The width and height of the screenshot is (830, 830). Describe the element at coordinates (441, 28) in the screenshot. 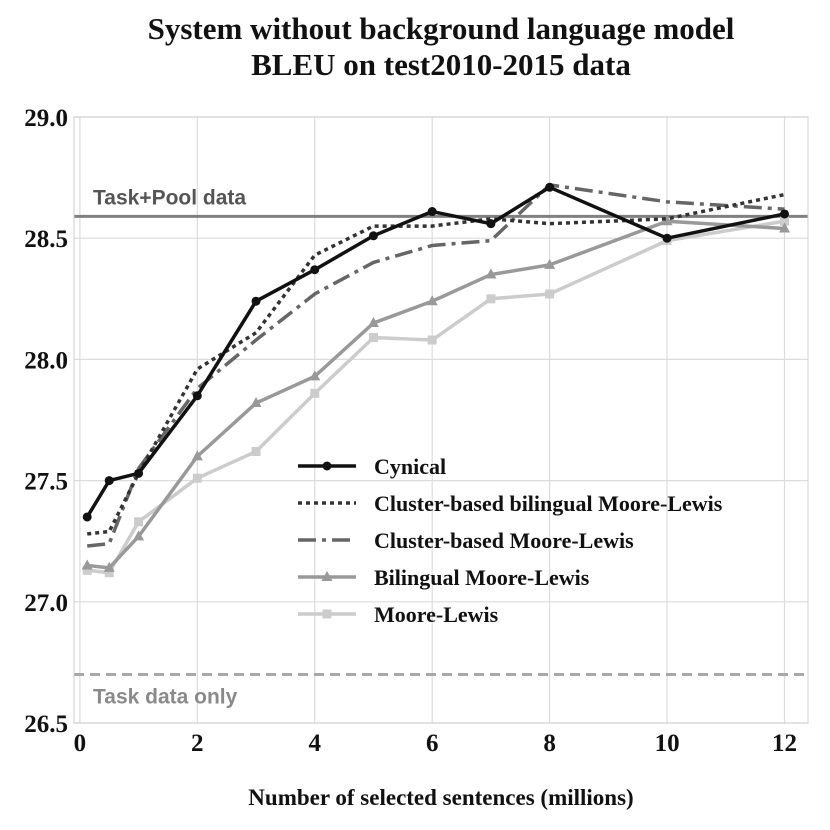

I see `chart-title-line-1: System without background language model` at that location.